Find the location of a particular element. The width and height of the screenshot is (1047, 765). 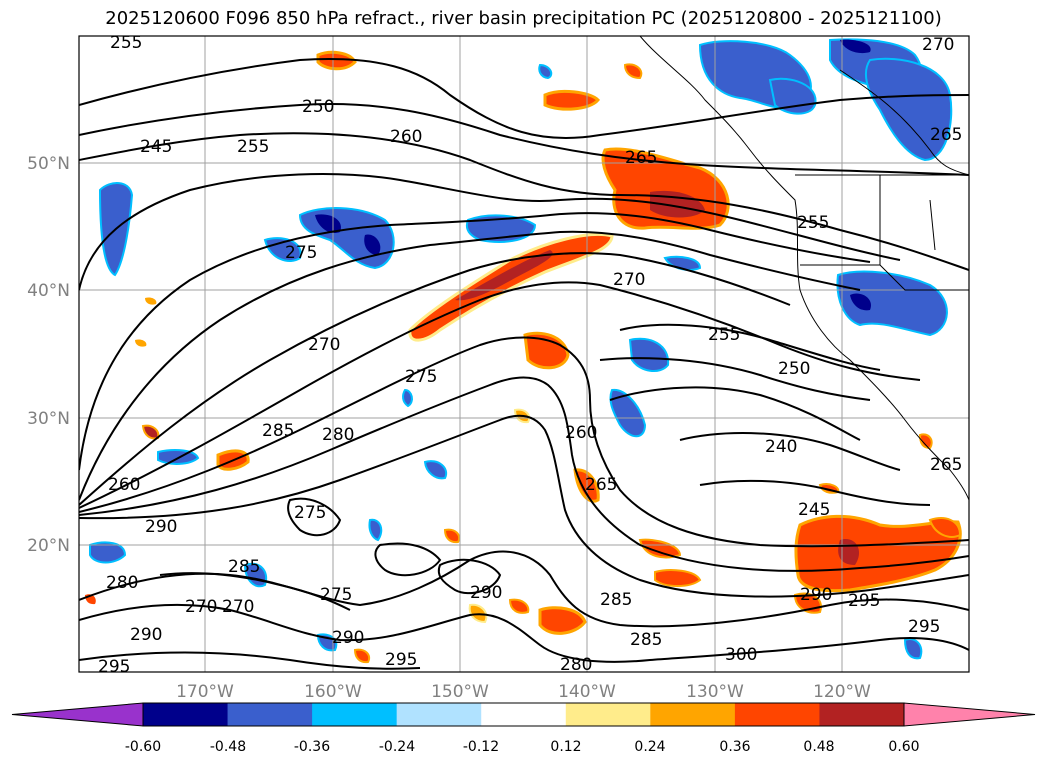

colorbar-tick-label: -0.12 is located at coordinates (481, 747).